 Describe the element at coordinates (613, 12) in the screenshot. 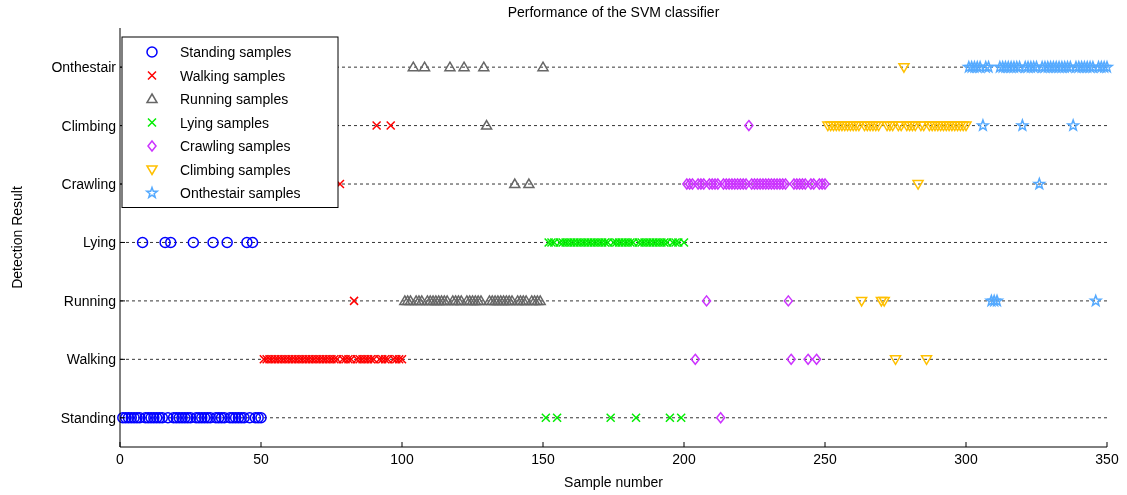

I see `chart-title: Performance of the SVM classifier` at that location.